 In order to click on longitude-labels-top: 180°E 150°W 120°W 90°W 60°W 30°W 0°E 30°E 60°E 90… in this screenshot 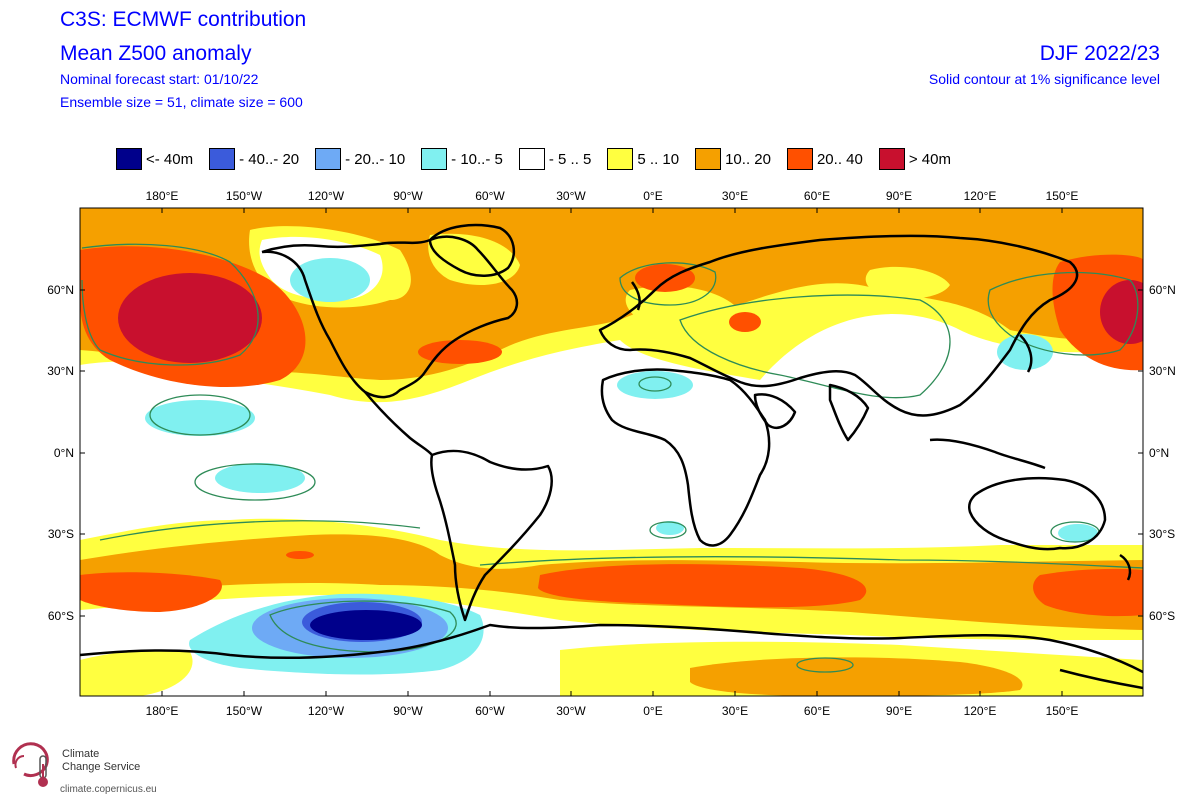, I will do `click(612, 196)`.